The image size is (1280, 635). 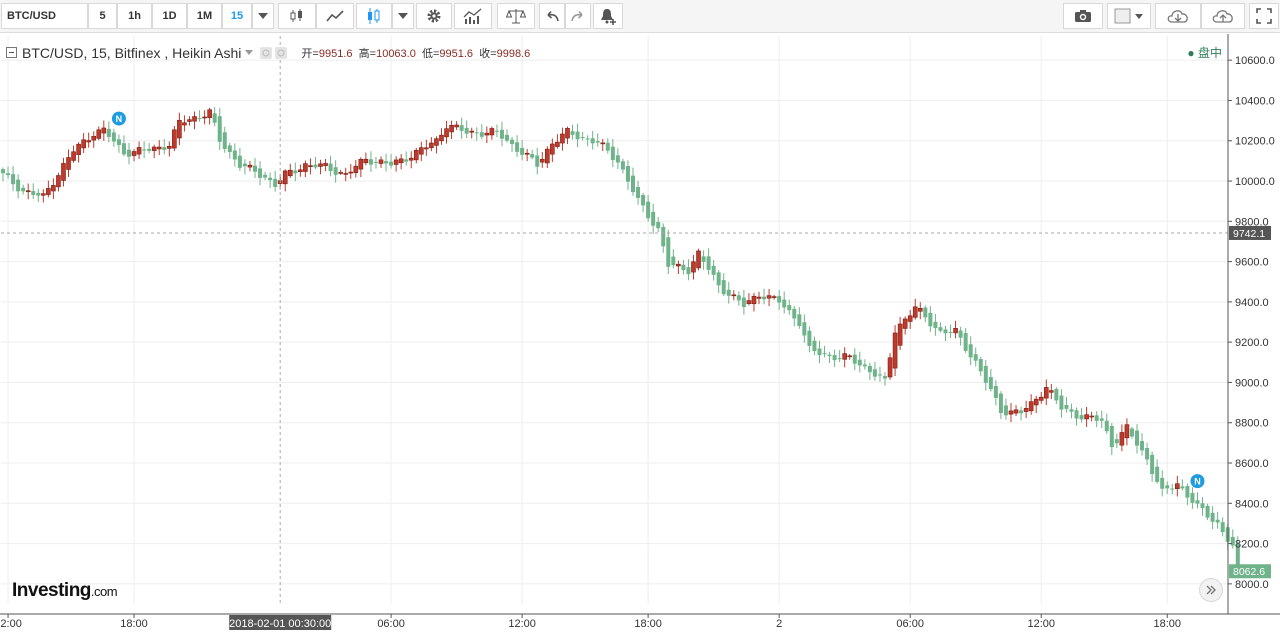 I want to click on indicators-button, so click(x=473, y=16).